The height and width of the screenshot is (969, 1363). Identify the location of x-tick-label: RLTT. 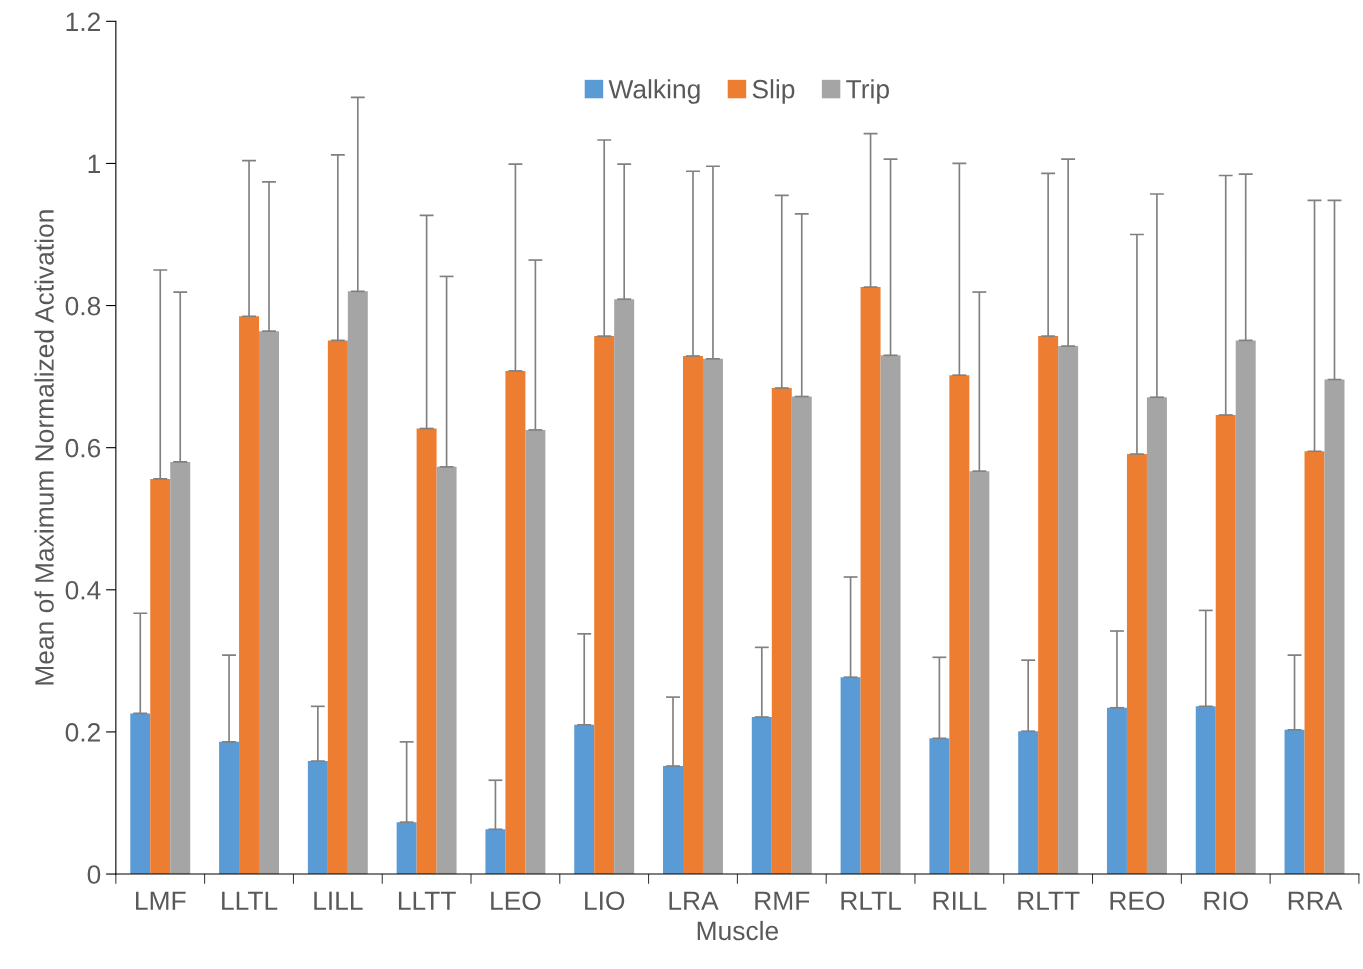
(1049, 900).